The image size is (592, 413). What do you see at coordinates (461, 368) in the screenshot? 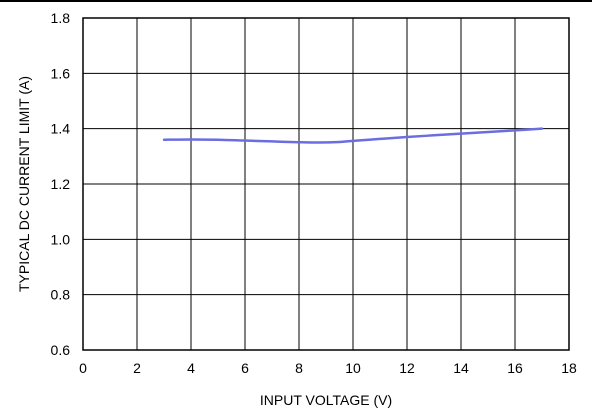
I see `x-tick-label: 14` at bounding box center [461, 368].